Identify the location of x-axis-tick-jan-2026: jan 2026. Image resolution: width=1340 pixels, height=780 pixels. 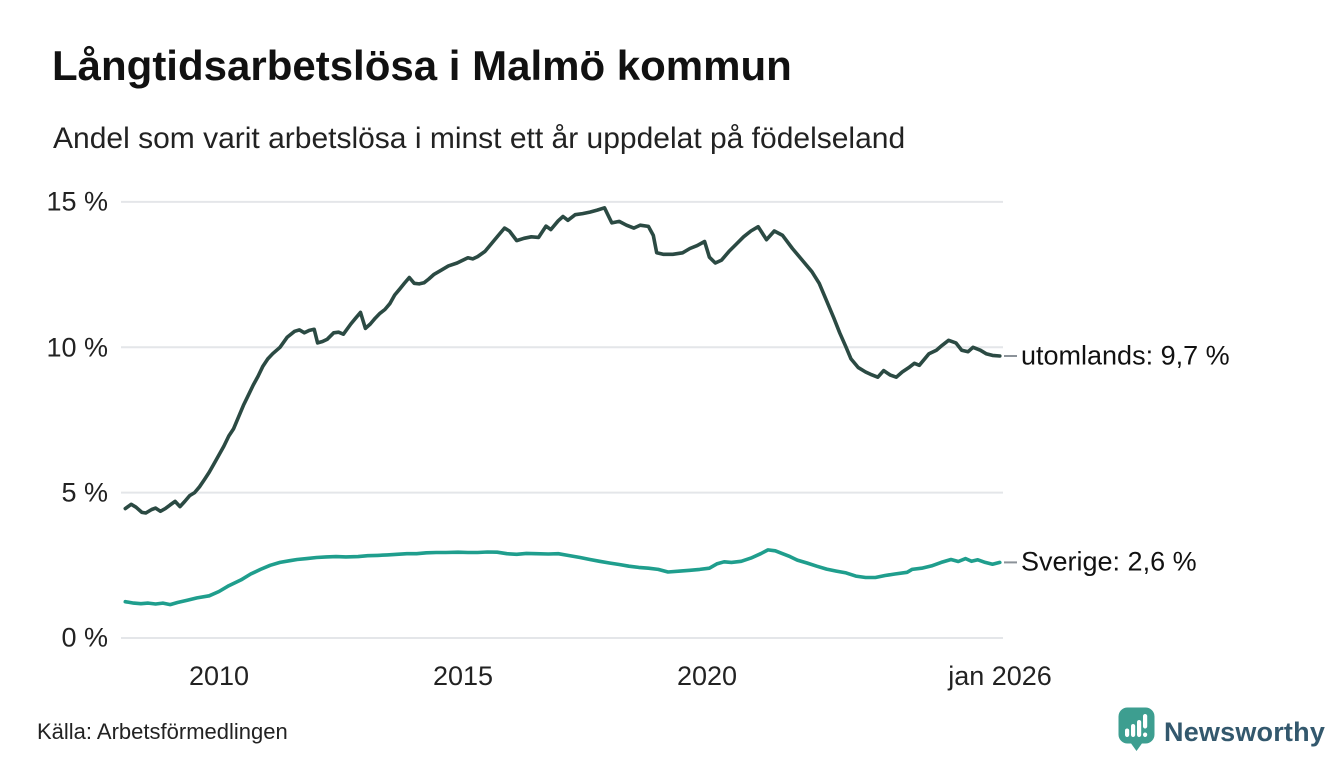
(1000, 676).